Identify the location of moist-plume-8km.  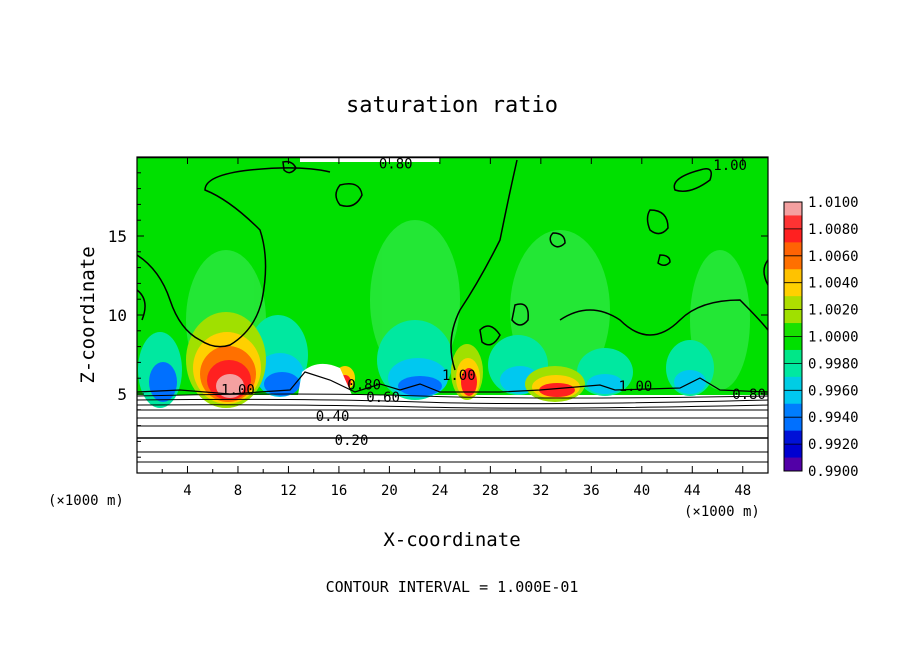
(226, 360).